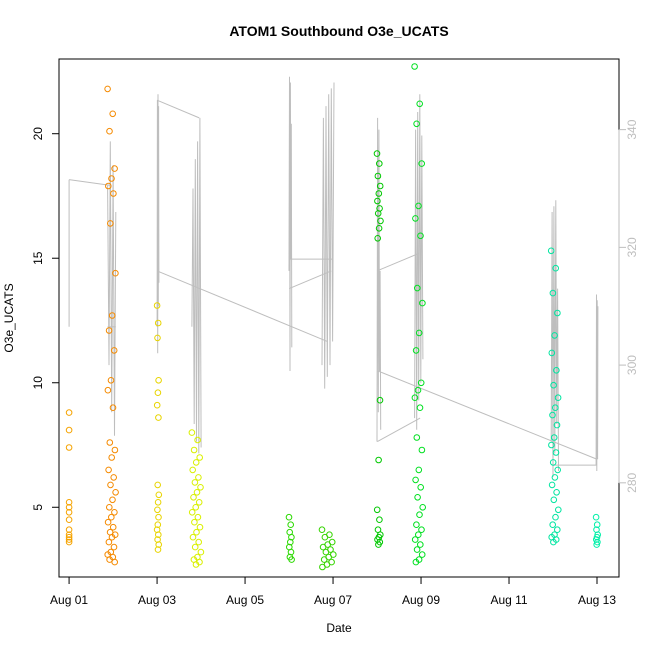  I want to click on x-tick-label: Aug 09, so click(421, 600).